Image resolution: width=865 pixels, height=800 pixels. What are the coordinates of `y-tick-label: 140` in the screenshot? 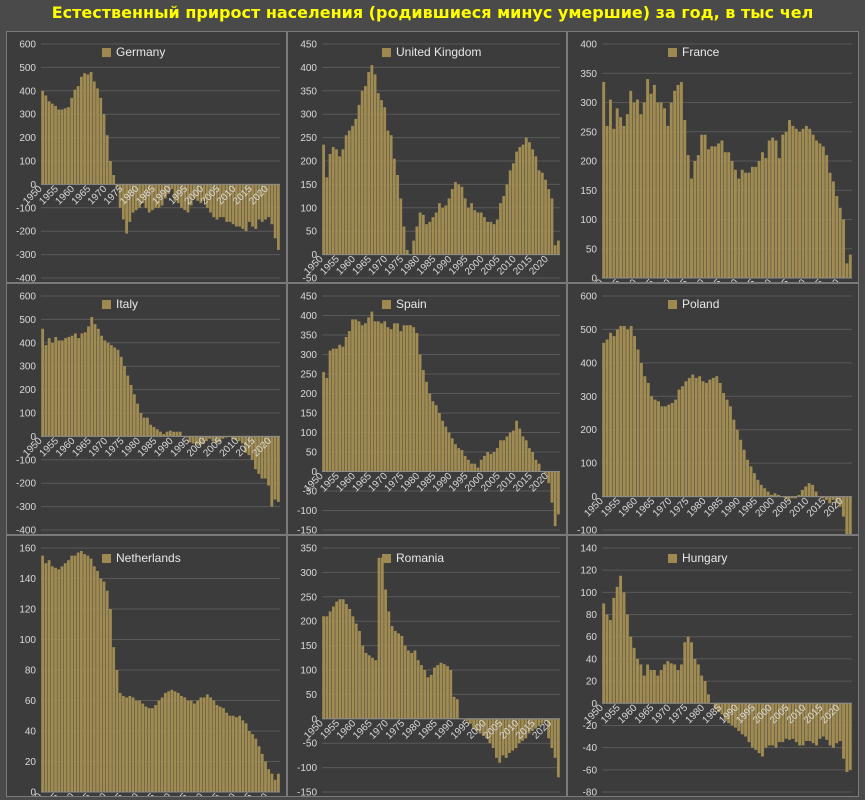 It's located at (27, 579).